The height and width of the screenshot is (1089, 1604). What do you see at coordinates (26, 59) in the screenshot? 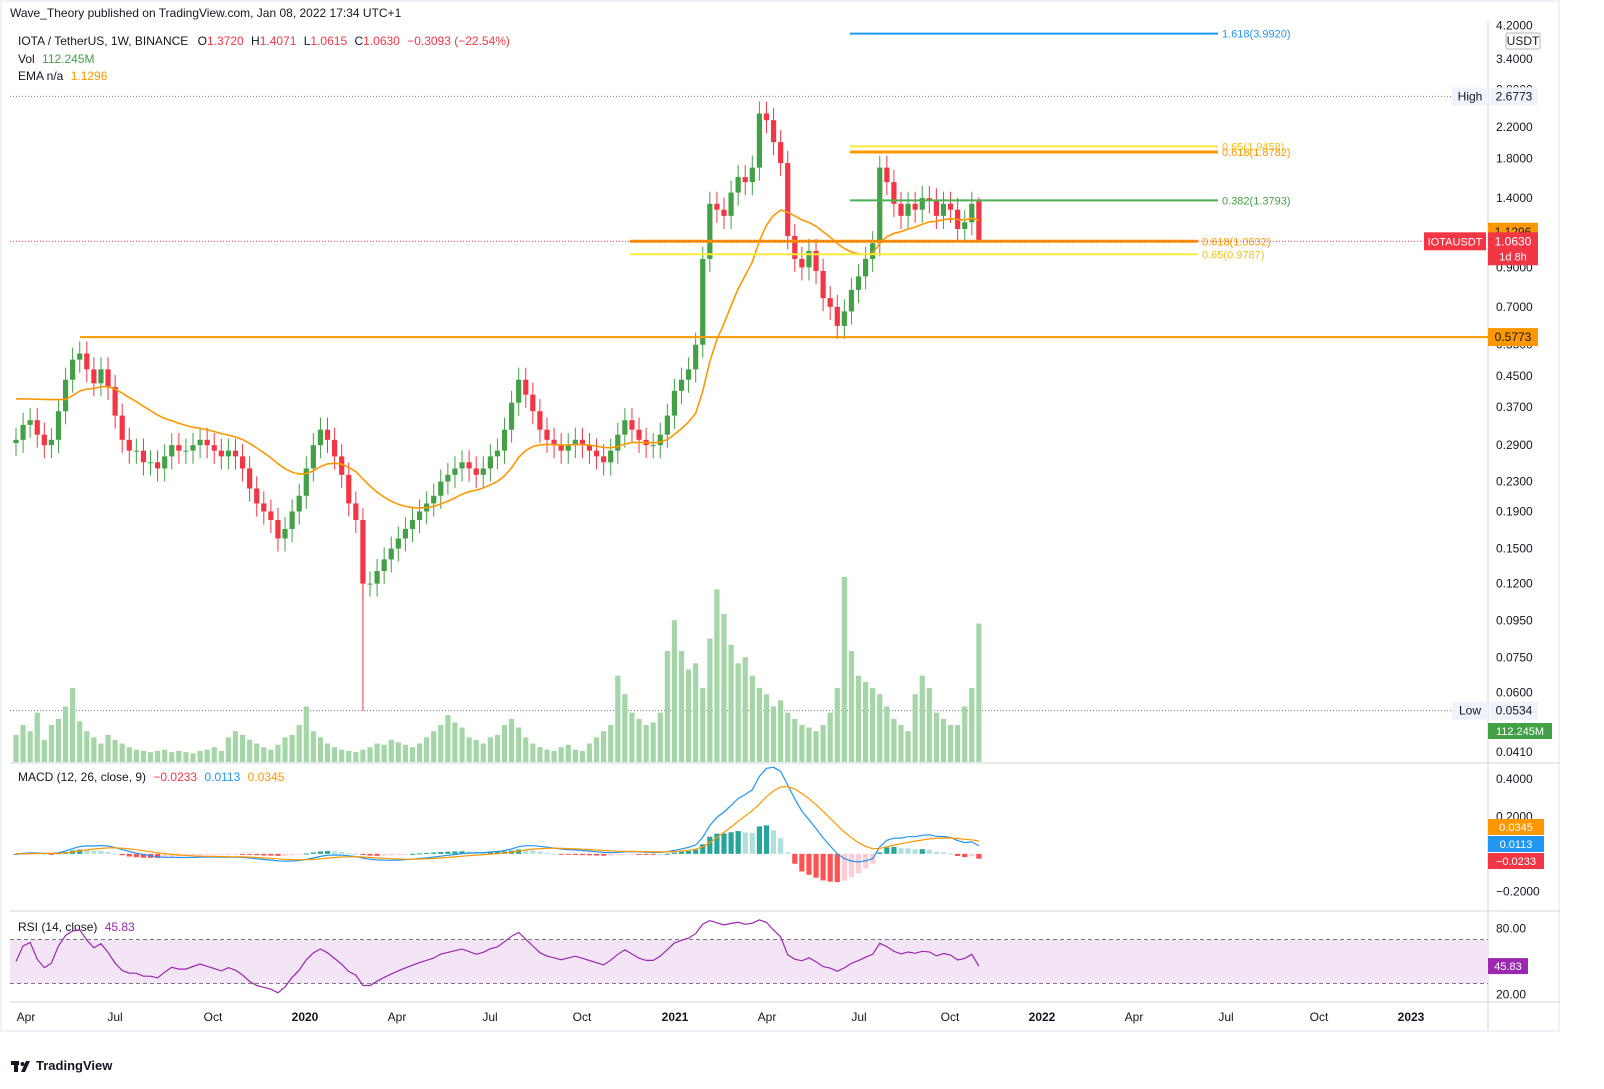
I see `volume-label: Vol` at bounding box center [26, 59].